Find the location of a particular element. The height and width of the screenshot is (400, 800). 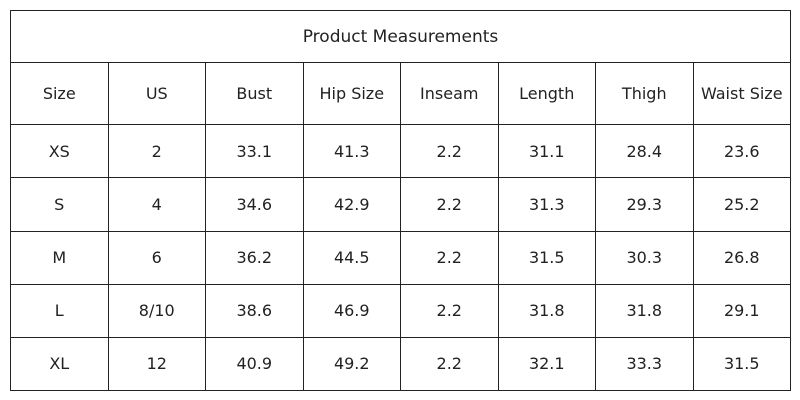

header-cell: US is located at coordinates (156, 94).